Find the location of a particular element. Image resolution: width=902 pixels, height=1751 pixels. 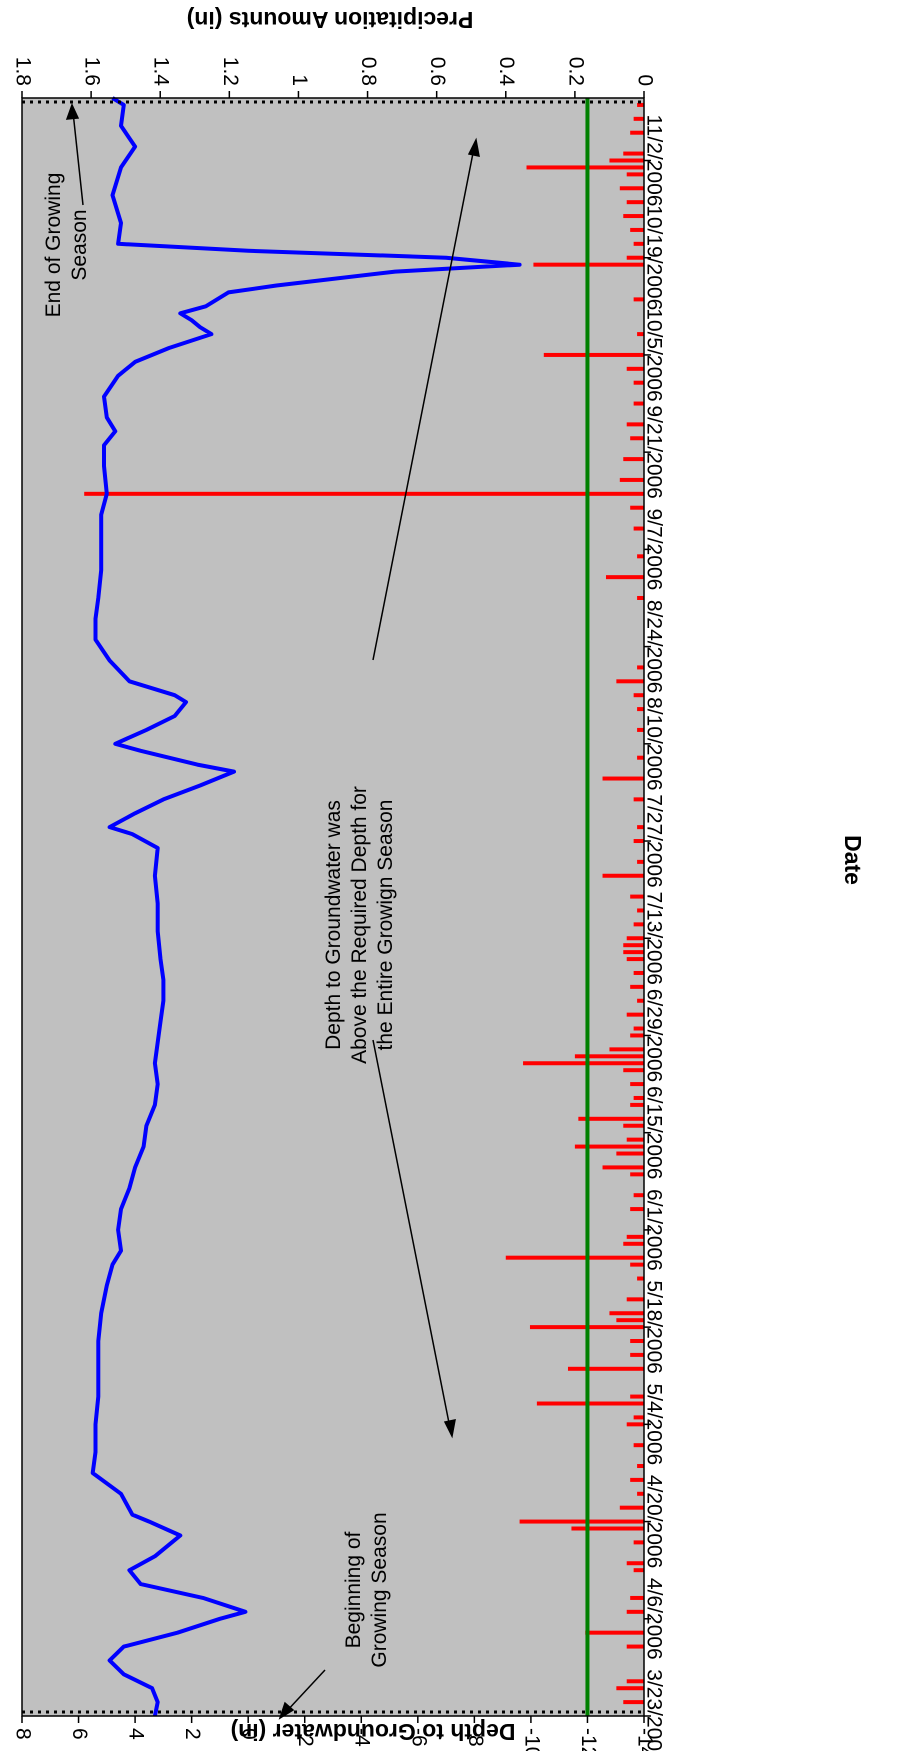

left-tick-label-7: -6 is located at coordinates (418, 1737).